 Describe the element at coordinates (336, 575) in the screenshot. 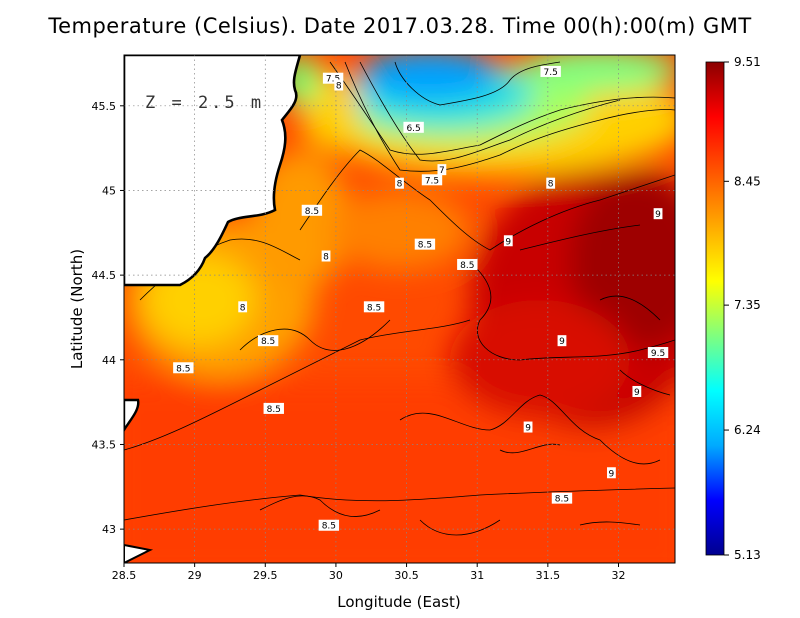

I see `x-tick-label: 30` at that location.